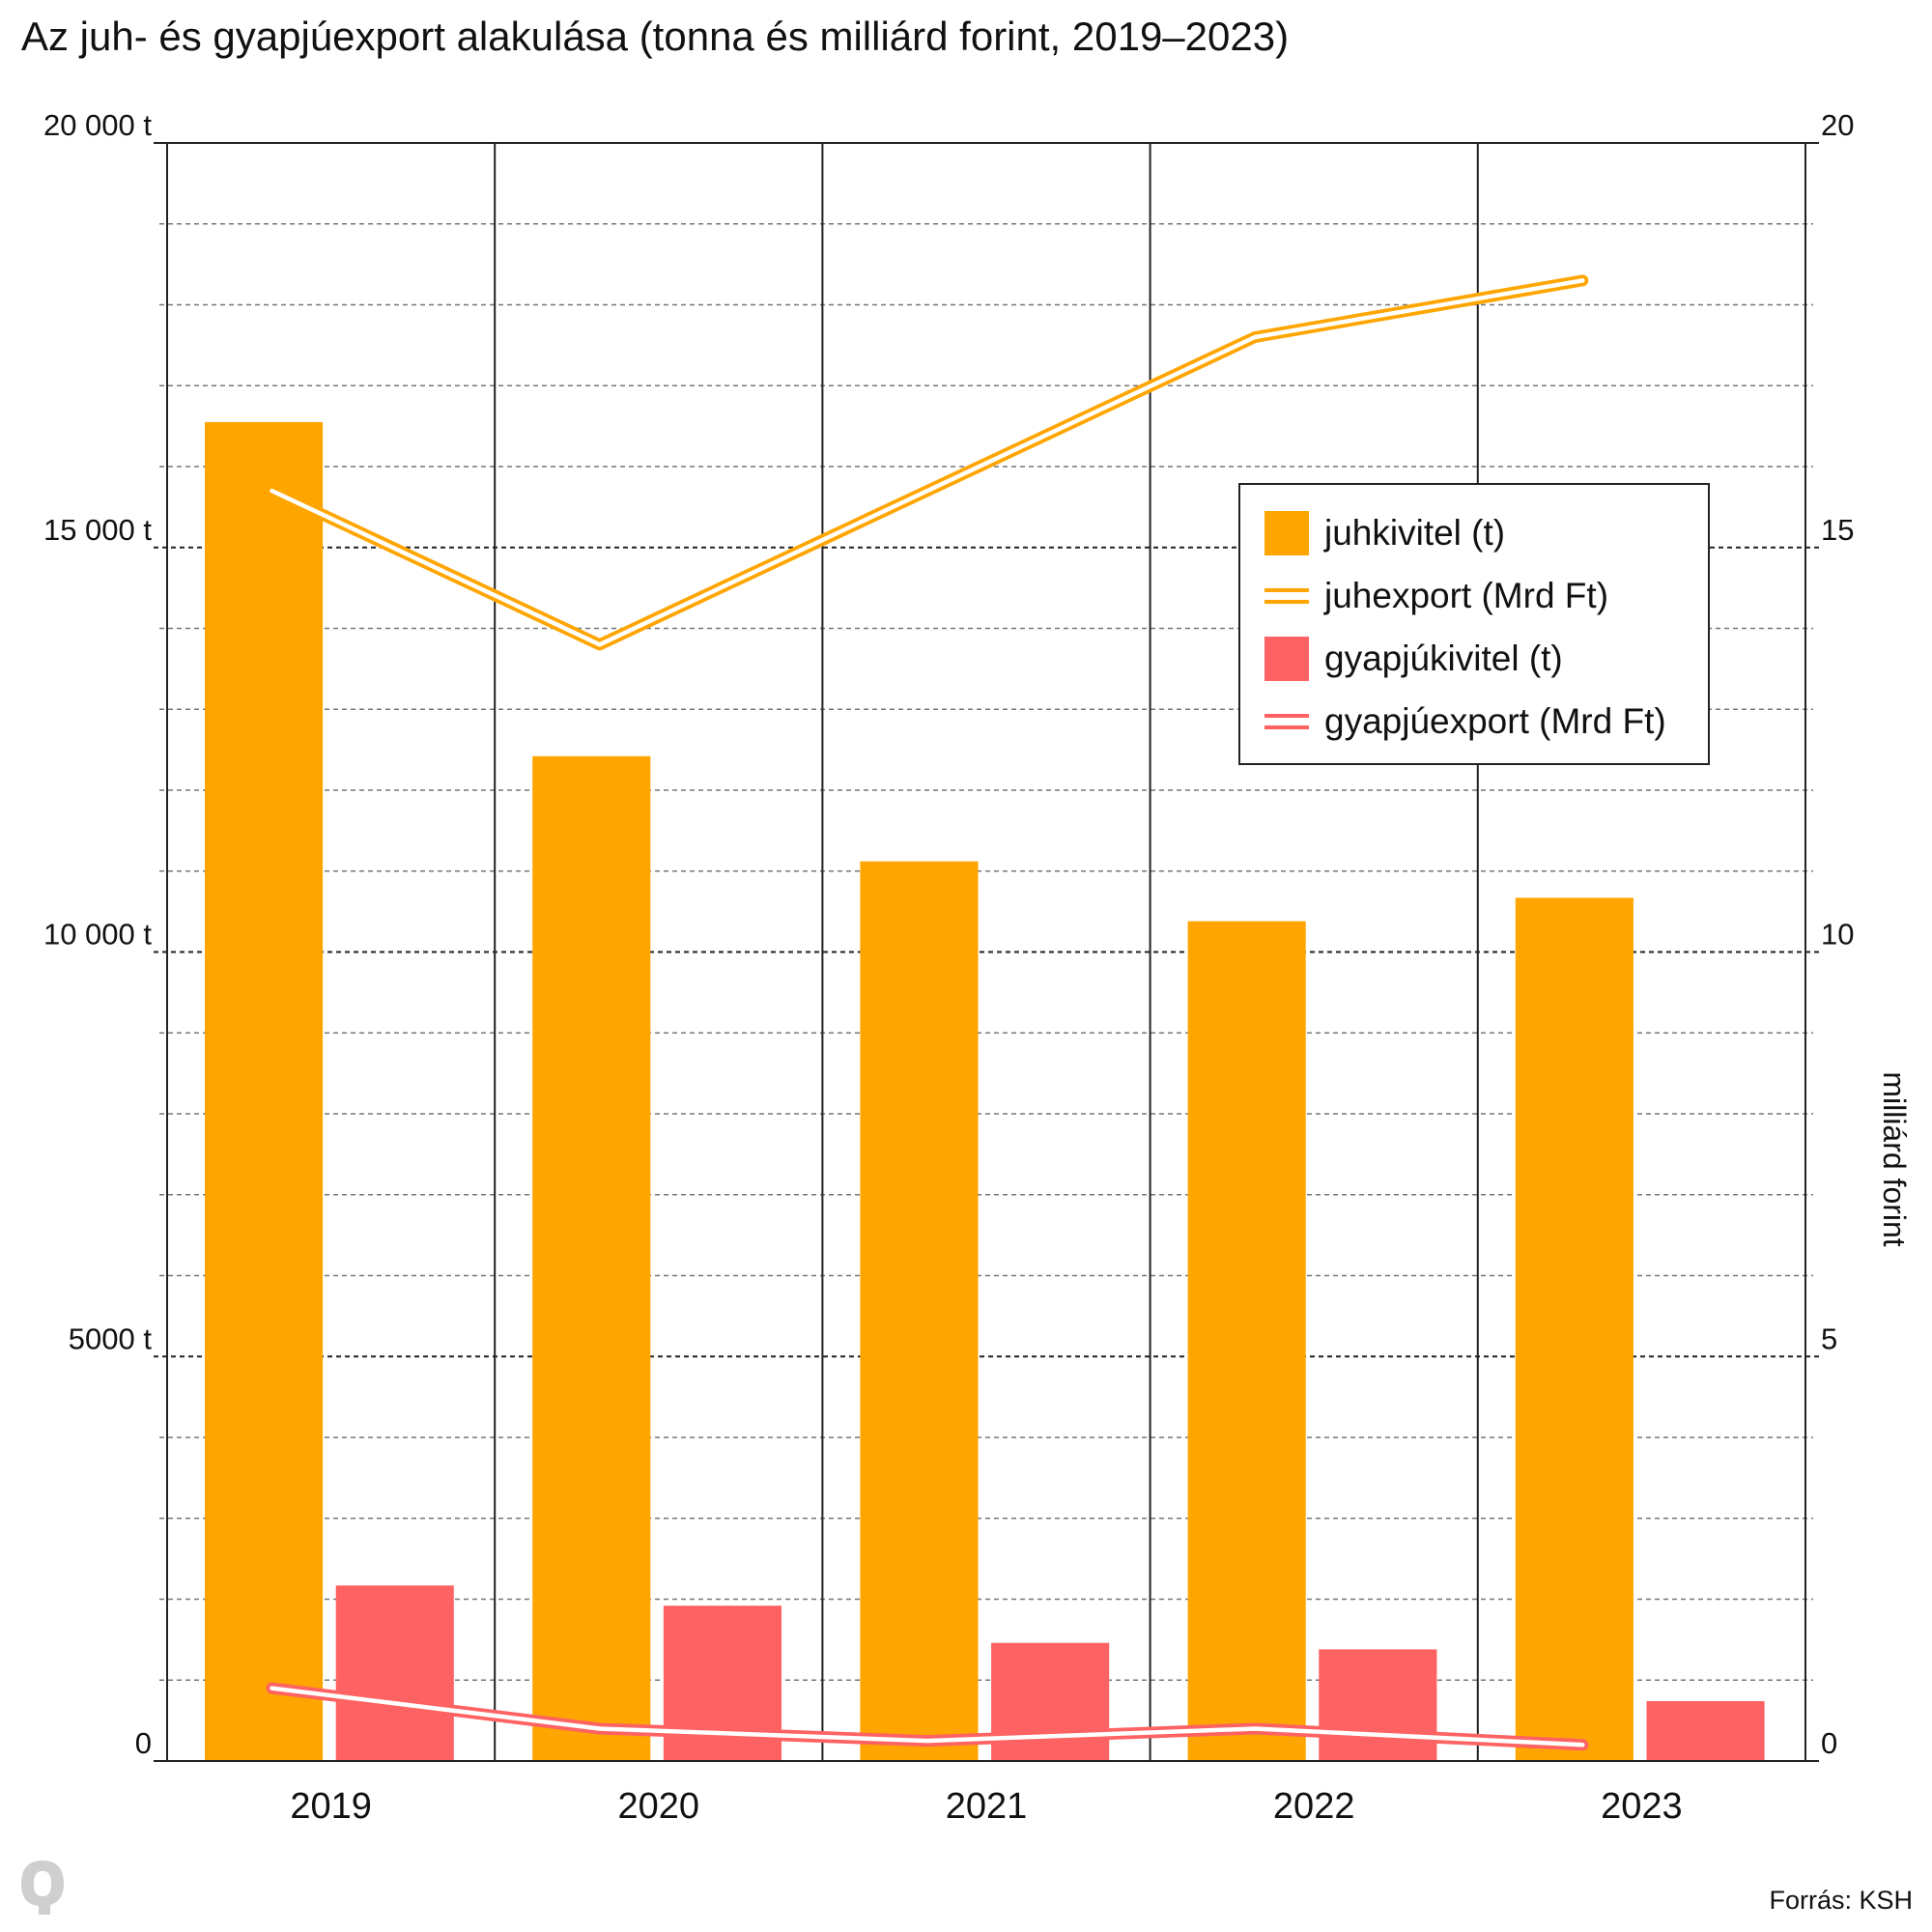  I want to click on y-right-tick-label: 10, so click(1837, 935).